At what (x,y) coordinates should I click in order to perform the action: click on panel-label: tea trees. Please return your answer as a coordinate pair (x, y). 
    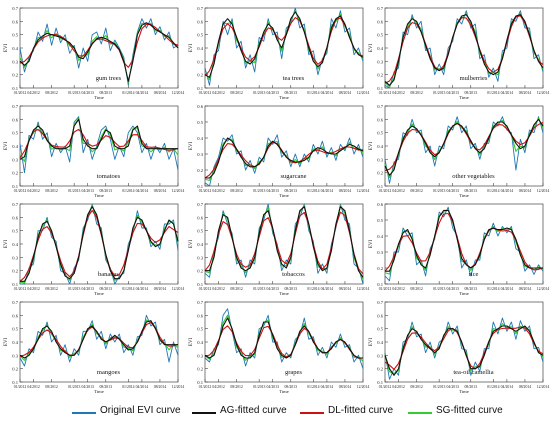
    Looking at the image, I should click on (294, 78).